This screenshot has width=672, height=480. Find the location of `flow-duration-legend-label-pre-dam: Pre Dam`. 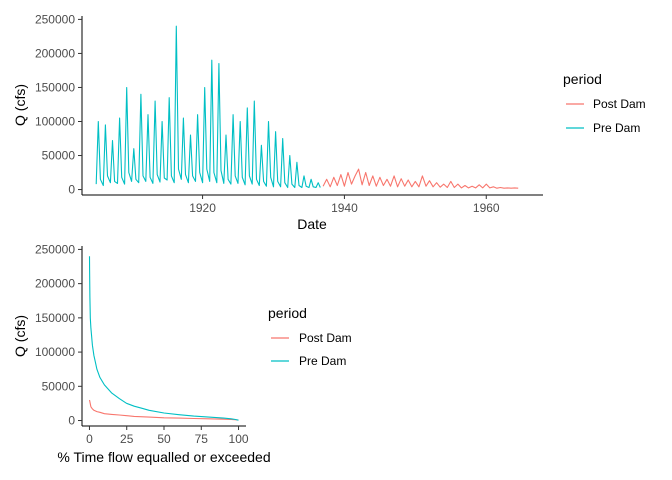

flow-duration-legend-label-pre-dam: Pre Dam is located at coordinates (322, 361).